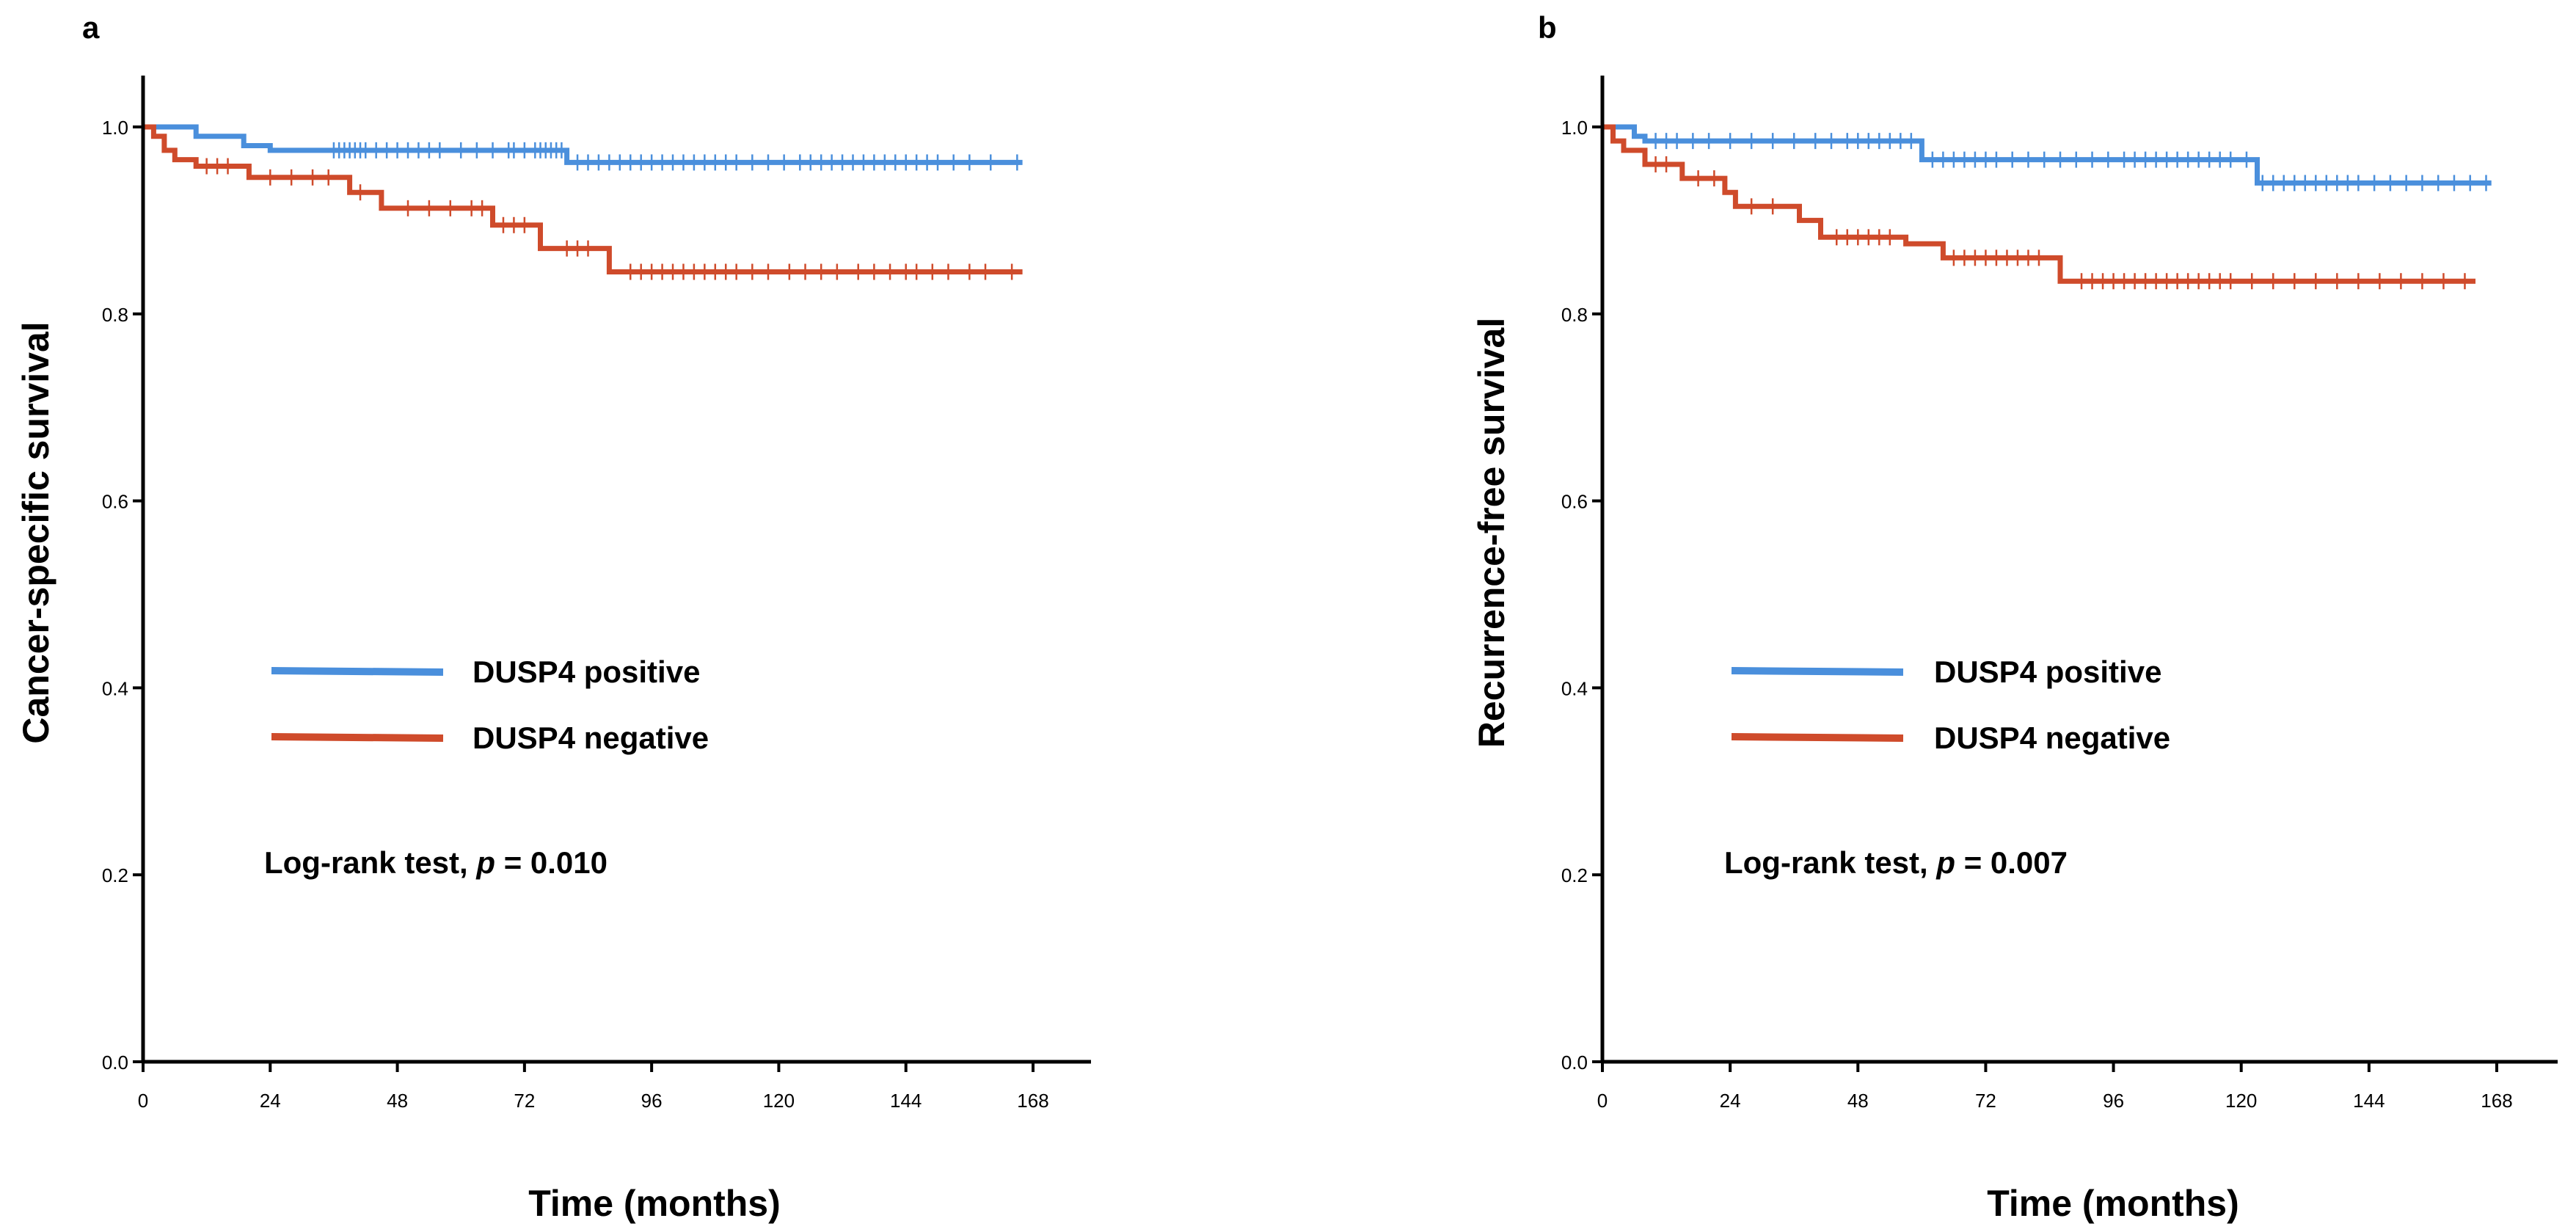 This screenshot has height=1232, width=2576. What do you see at coordinates (1492, 533) in the screenshot?
I see `y-axis-title: Recurrence-free survival` at bounding box center [1492, 533].